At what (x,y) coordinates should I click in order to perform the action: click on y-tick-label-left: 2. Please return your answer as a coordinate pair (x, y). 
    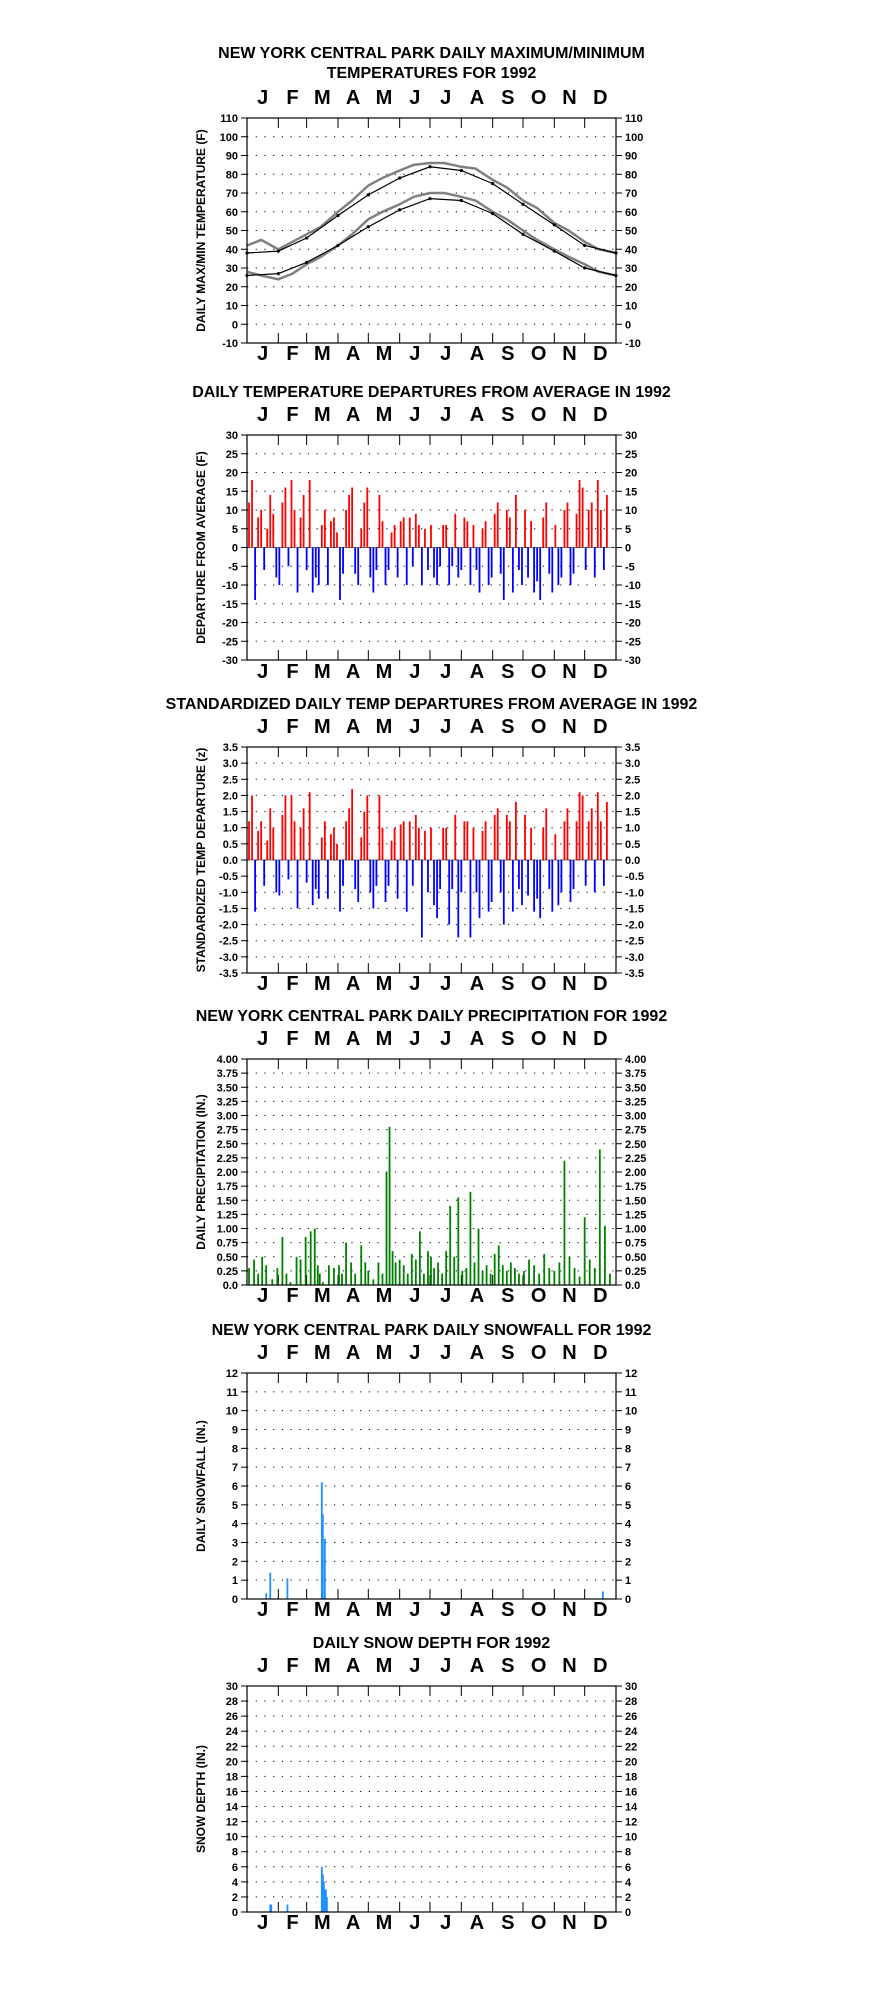
    Looking at the image, I should click on (235, 1898).